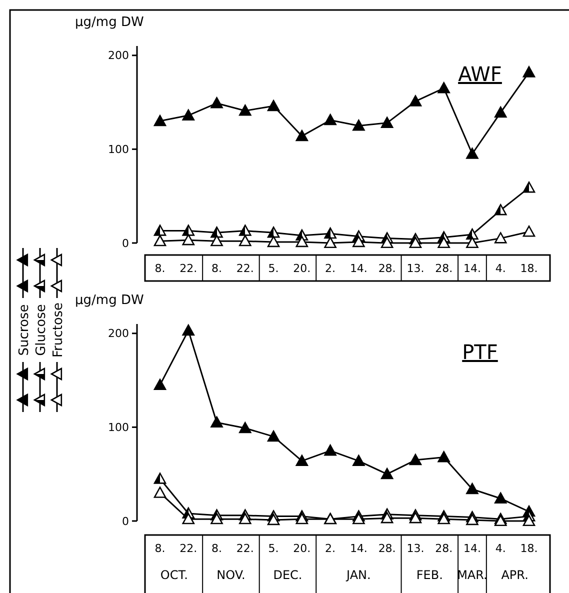 This screenshot has height=593, width=569. I want to click on text: DEC., so click(287, 575).